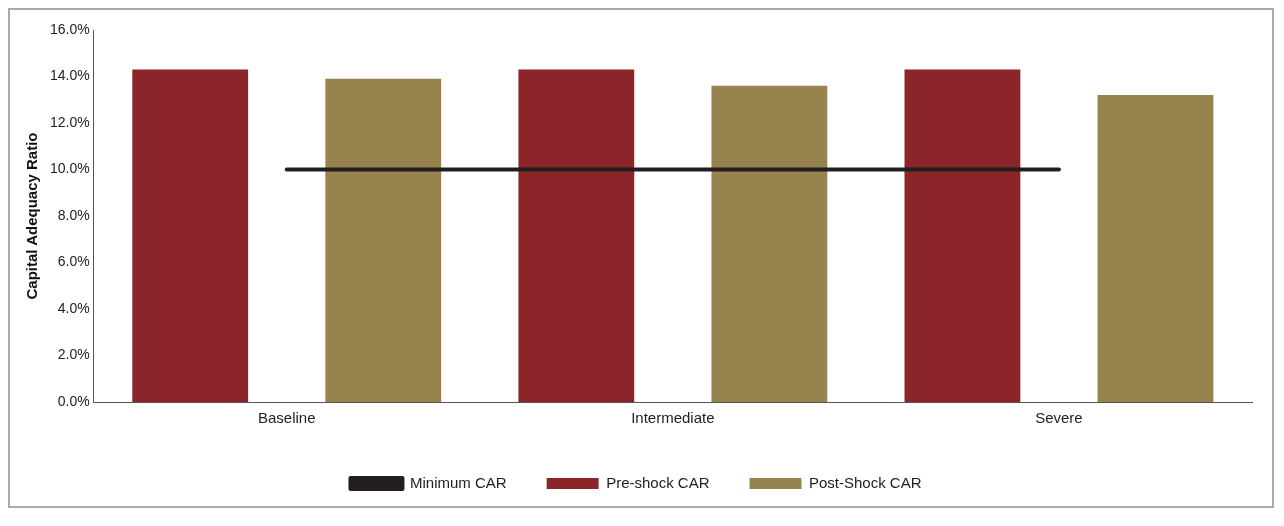 The height and width of the screenshot is (526, 1284). Describe the element at coordinates (73, 261) in the screenshot. I see `y-tick-label: 6.0%` at that location.